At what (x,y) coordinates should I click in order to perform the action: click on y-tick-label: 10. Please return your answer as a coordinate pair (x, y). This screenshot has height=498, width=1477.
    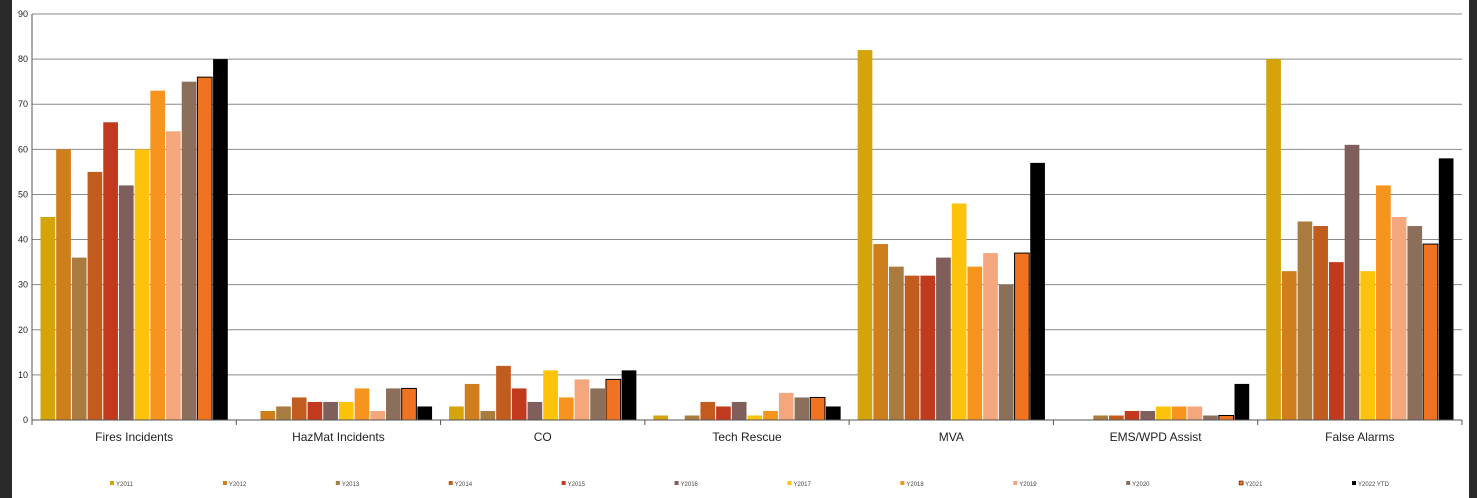
    Looking at the image, I should click on (23, 375).